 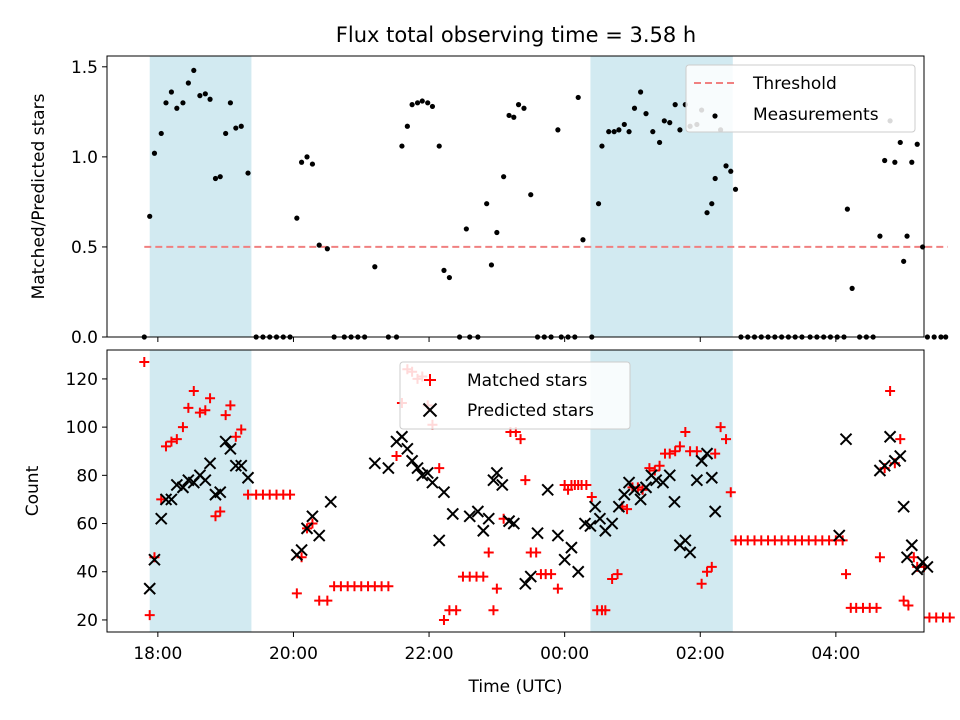 What do you see at coordinates (496, 648) in the screenshot?
I see `bottom-x-axis: 18:00 20:00 22:00 00:00 02:00 04:00` at bounding box center [496, 648].